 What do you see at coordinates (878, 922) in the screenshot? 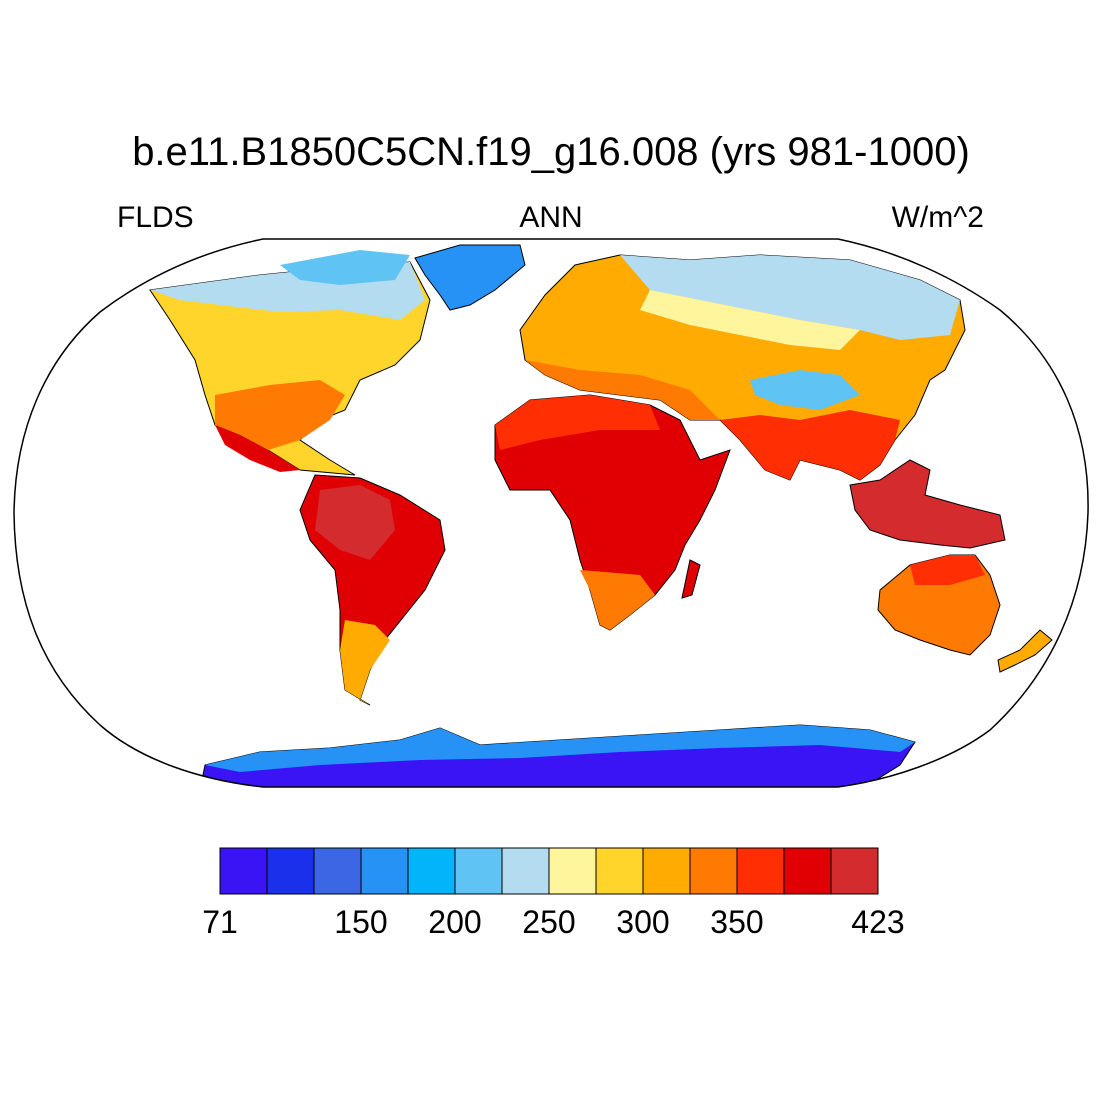
I see `colorbar-tick-label: 423` at bounding box center [878, 922].